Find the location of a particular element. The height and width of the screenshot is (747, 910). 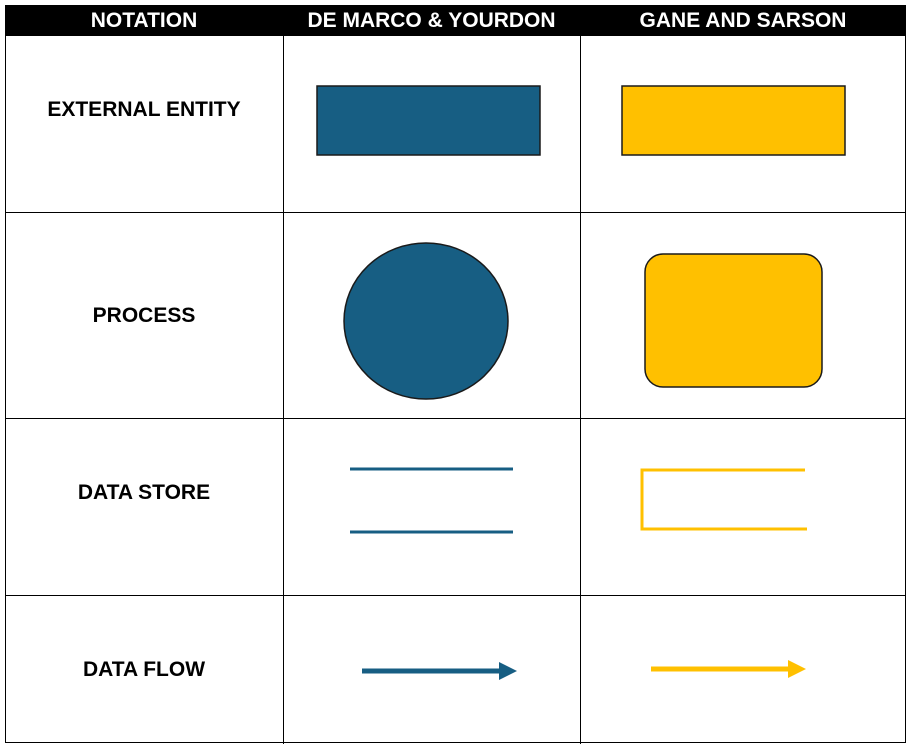

row-label-process: PROCESS is located at coordinates (144, 315).